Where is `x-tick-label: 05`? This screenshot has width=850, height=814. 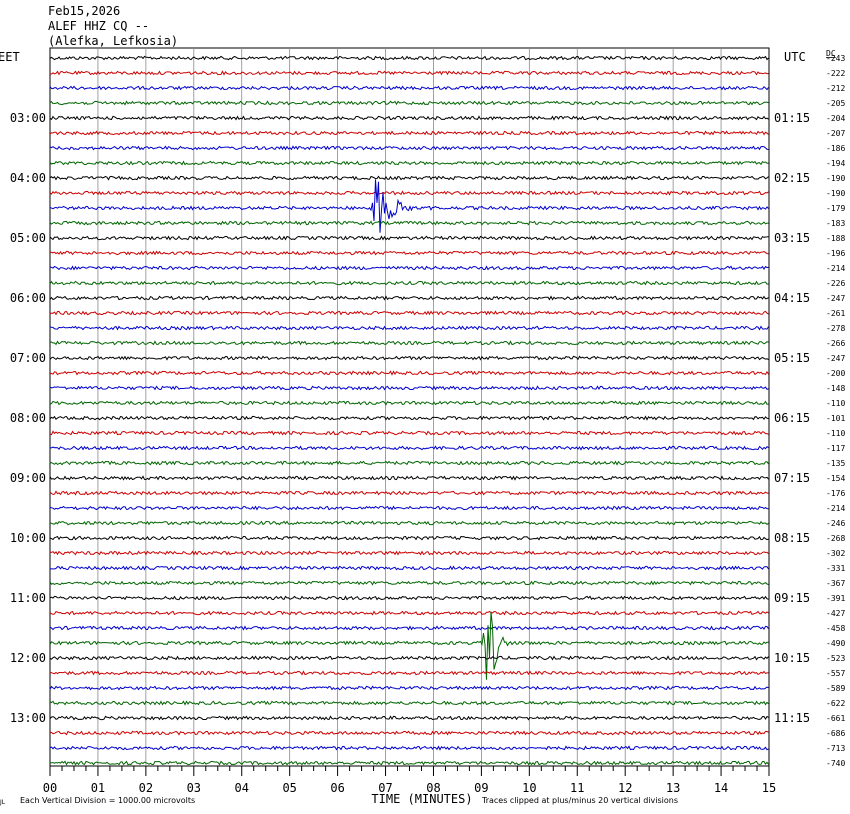 x-tick-label: 05 is located at coordinates (289, 788).